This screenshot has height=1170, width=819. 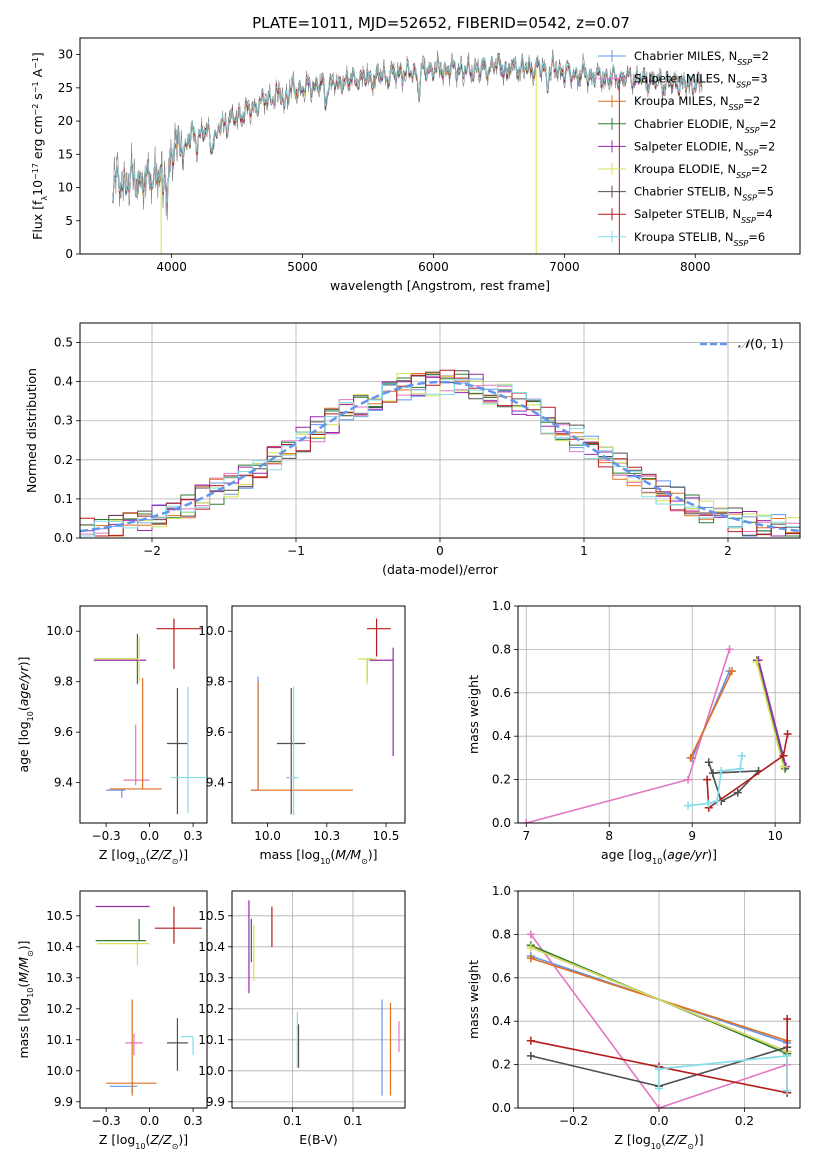 I want to click on x-tick-label: 10.3, so click(x=326, y=836).